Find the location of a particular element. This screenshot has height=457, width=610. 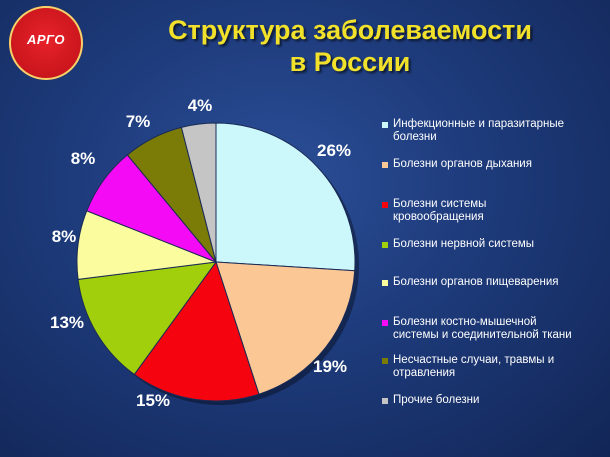

slice-label-7: 7% is located at coordinates (138, 121).